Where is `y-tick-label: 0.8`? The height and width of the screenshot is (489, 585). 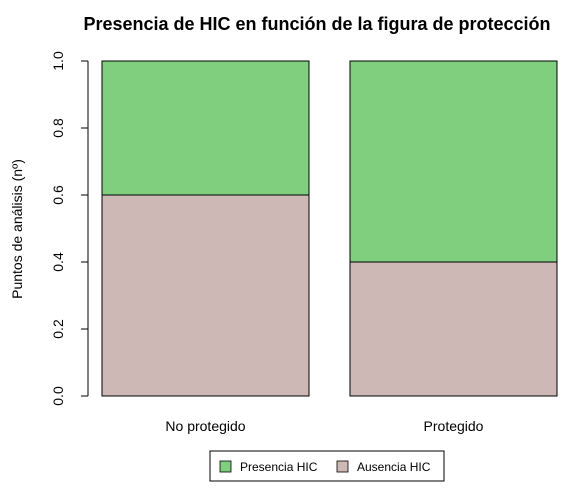 y-tick-label: 0.8 is located at coordinates (58, 128).